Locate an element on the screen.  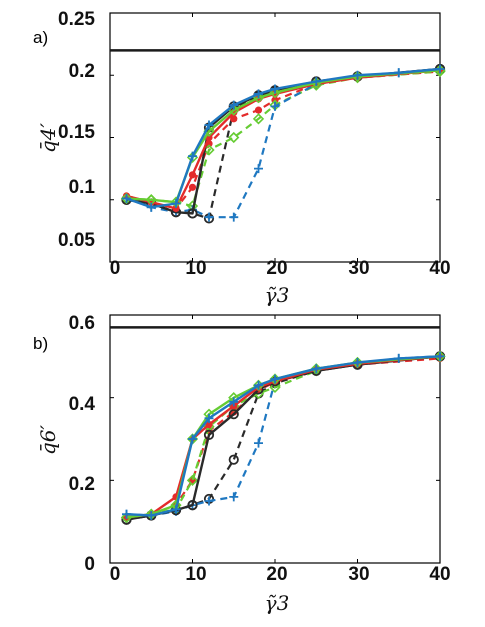
a-ytick-0.15: 0.15 is located at coordinates (76, 132).